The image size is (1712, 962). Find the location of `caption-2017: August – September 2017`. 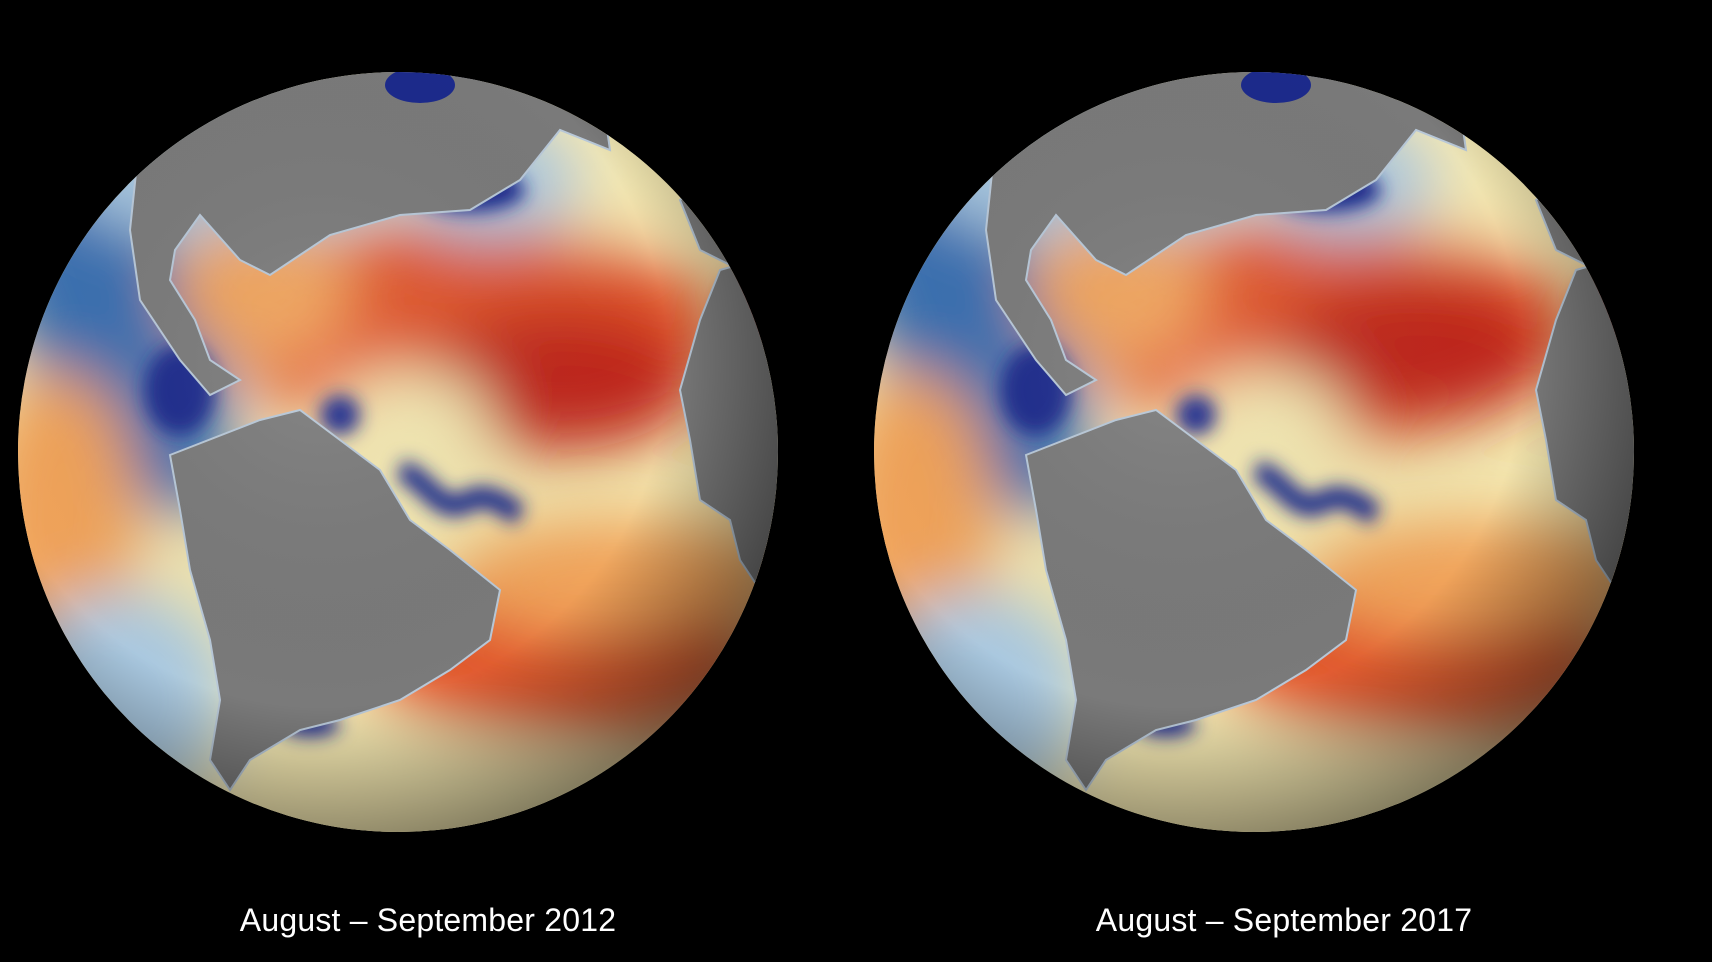

caption-2017: August – September 2017 is located at coordinates (1284, 920).